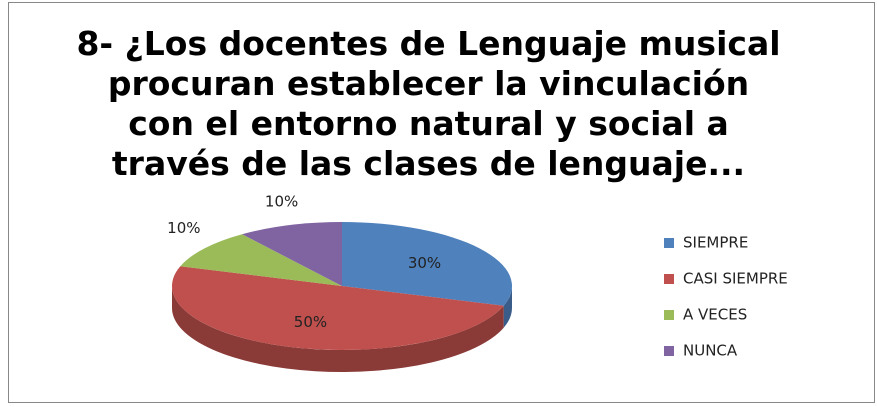  Describe the element at coordinates (310, 322) in the screenshot. I see `data-label: 50%` at that location.